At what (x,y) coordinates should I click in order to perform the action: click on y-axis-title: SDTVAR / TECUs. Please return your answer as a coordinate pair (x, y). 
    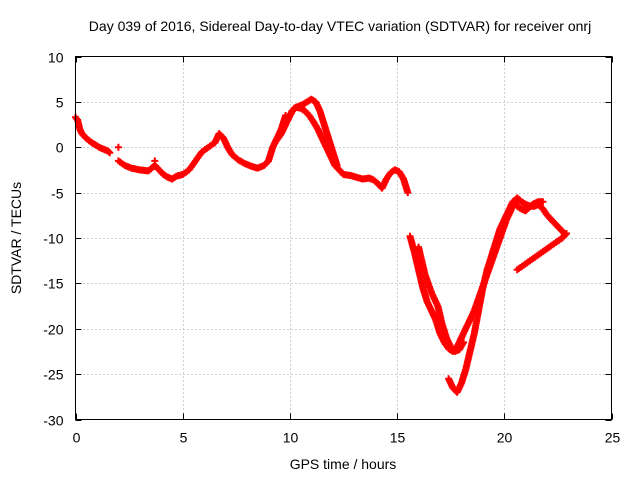
    Looking at the image, I should click on (16, 238).